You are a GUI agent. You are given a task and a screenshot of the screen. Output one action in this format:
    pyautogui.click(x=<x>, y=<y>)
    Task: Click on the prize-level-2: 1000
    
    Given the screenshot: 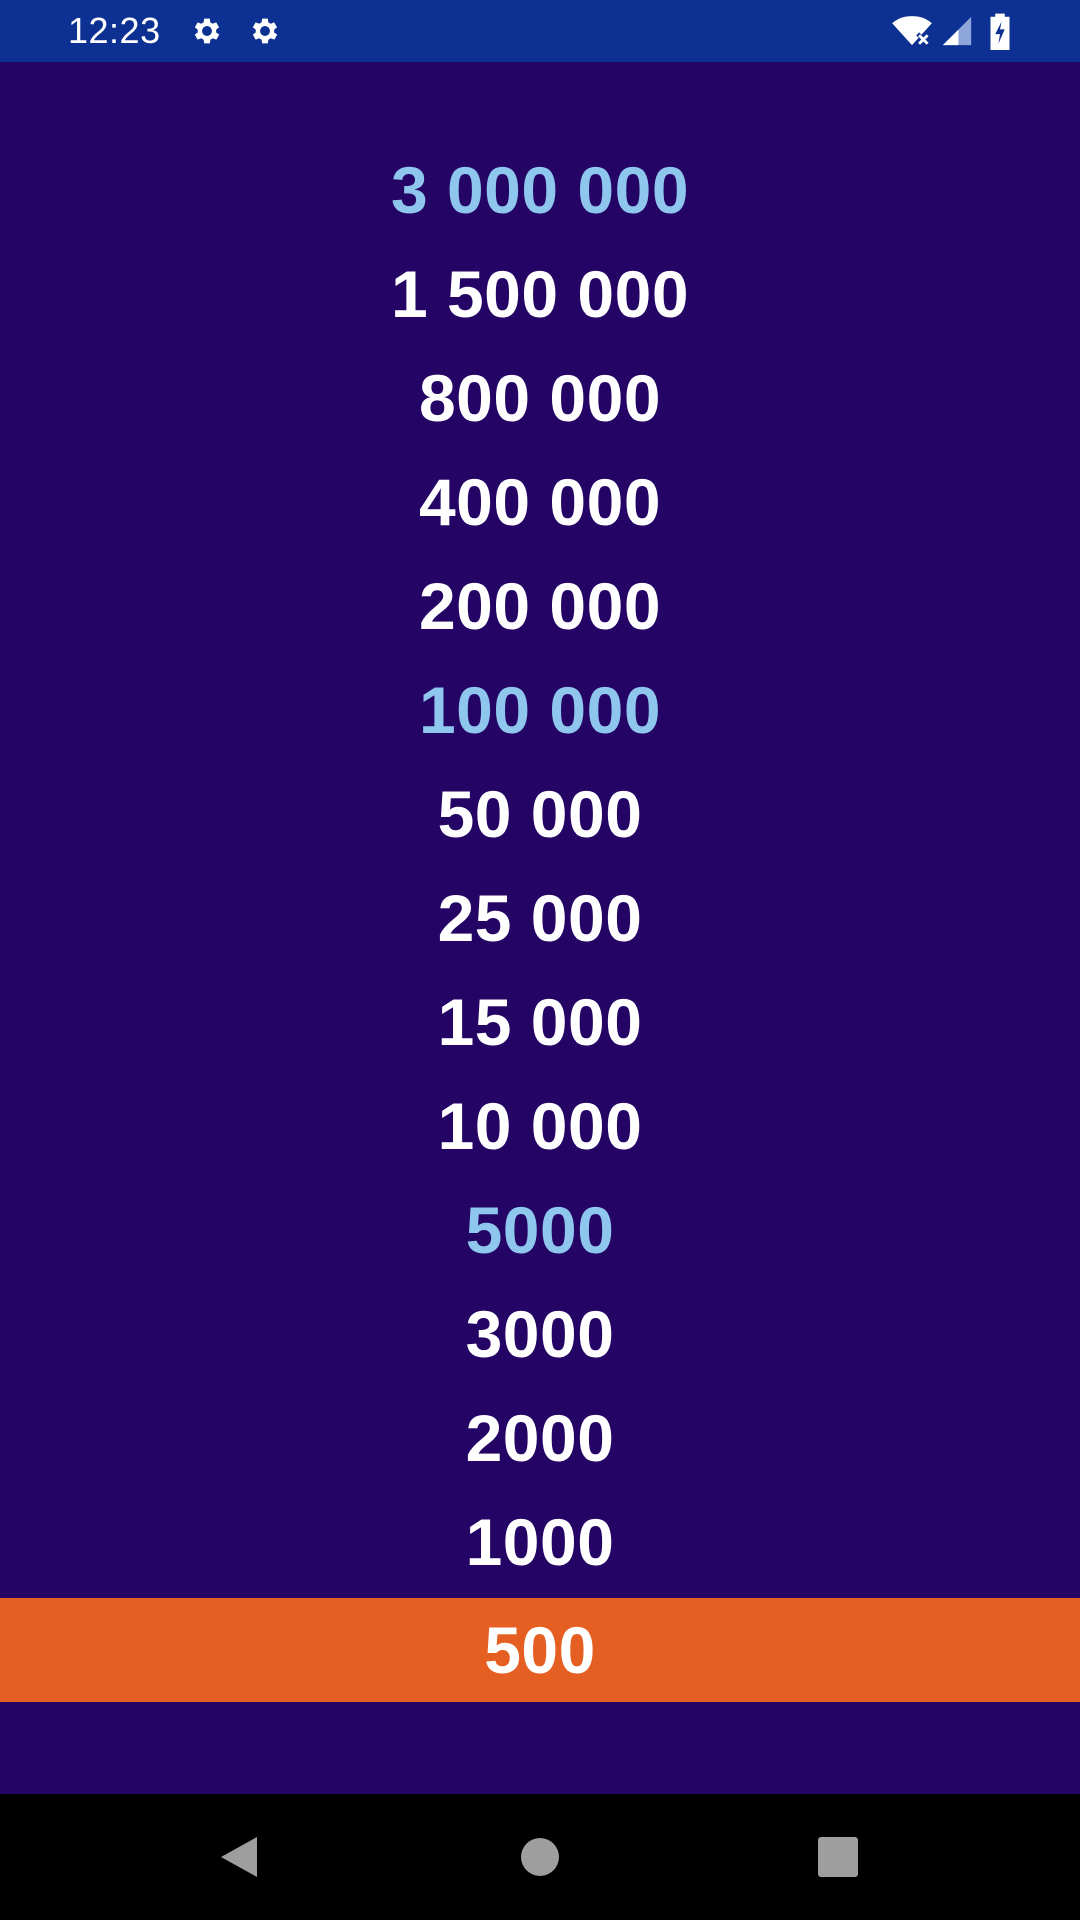 What is the action you would take?
    pyautogui.click(x=540, y=1542)
    